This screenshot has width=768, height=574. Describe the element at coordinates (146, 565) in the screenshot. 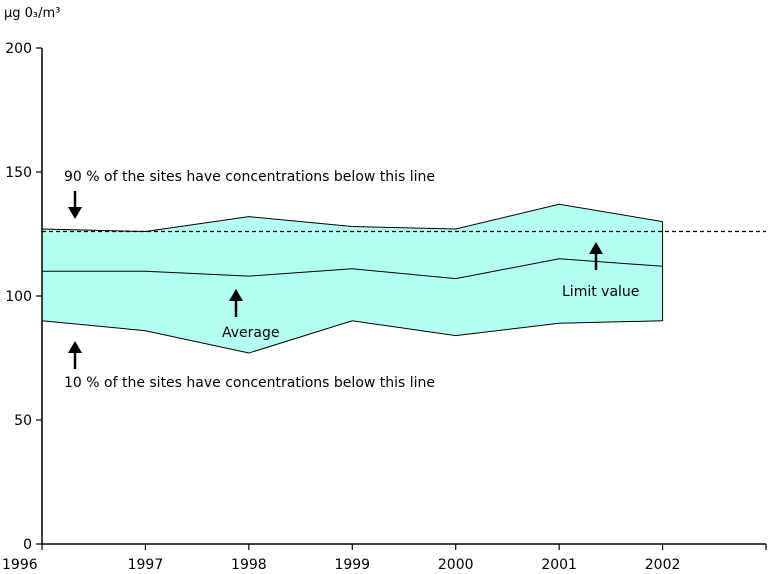

I see `x-tick-label: 1997` at that location.